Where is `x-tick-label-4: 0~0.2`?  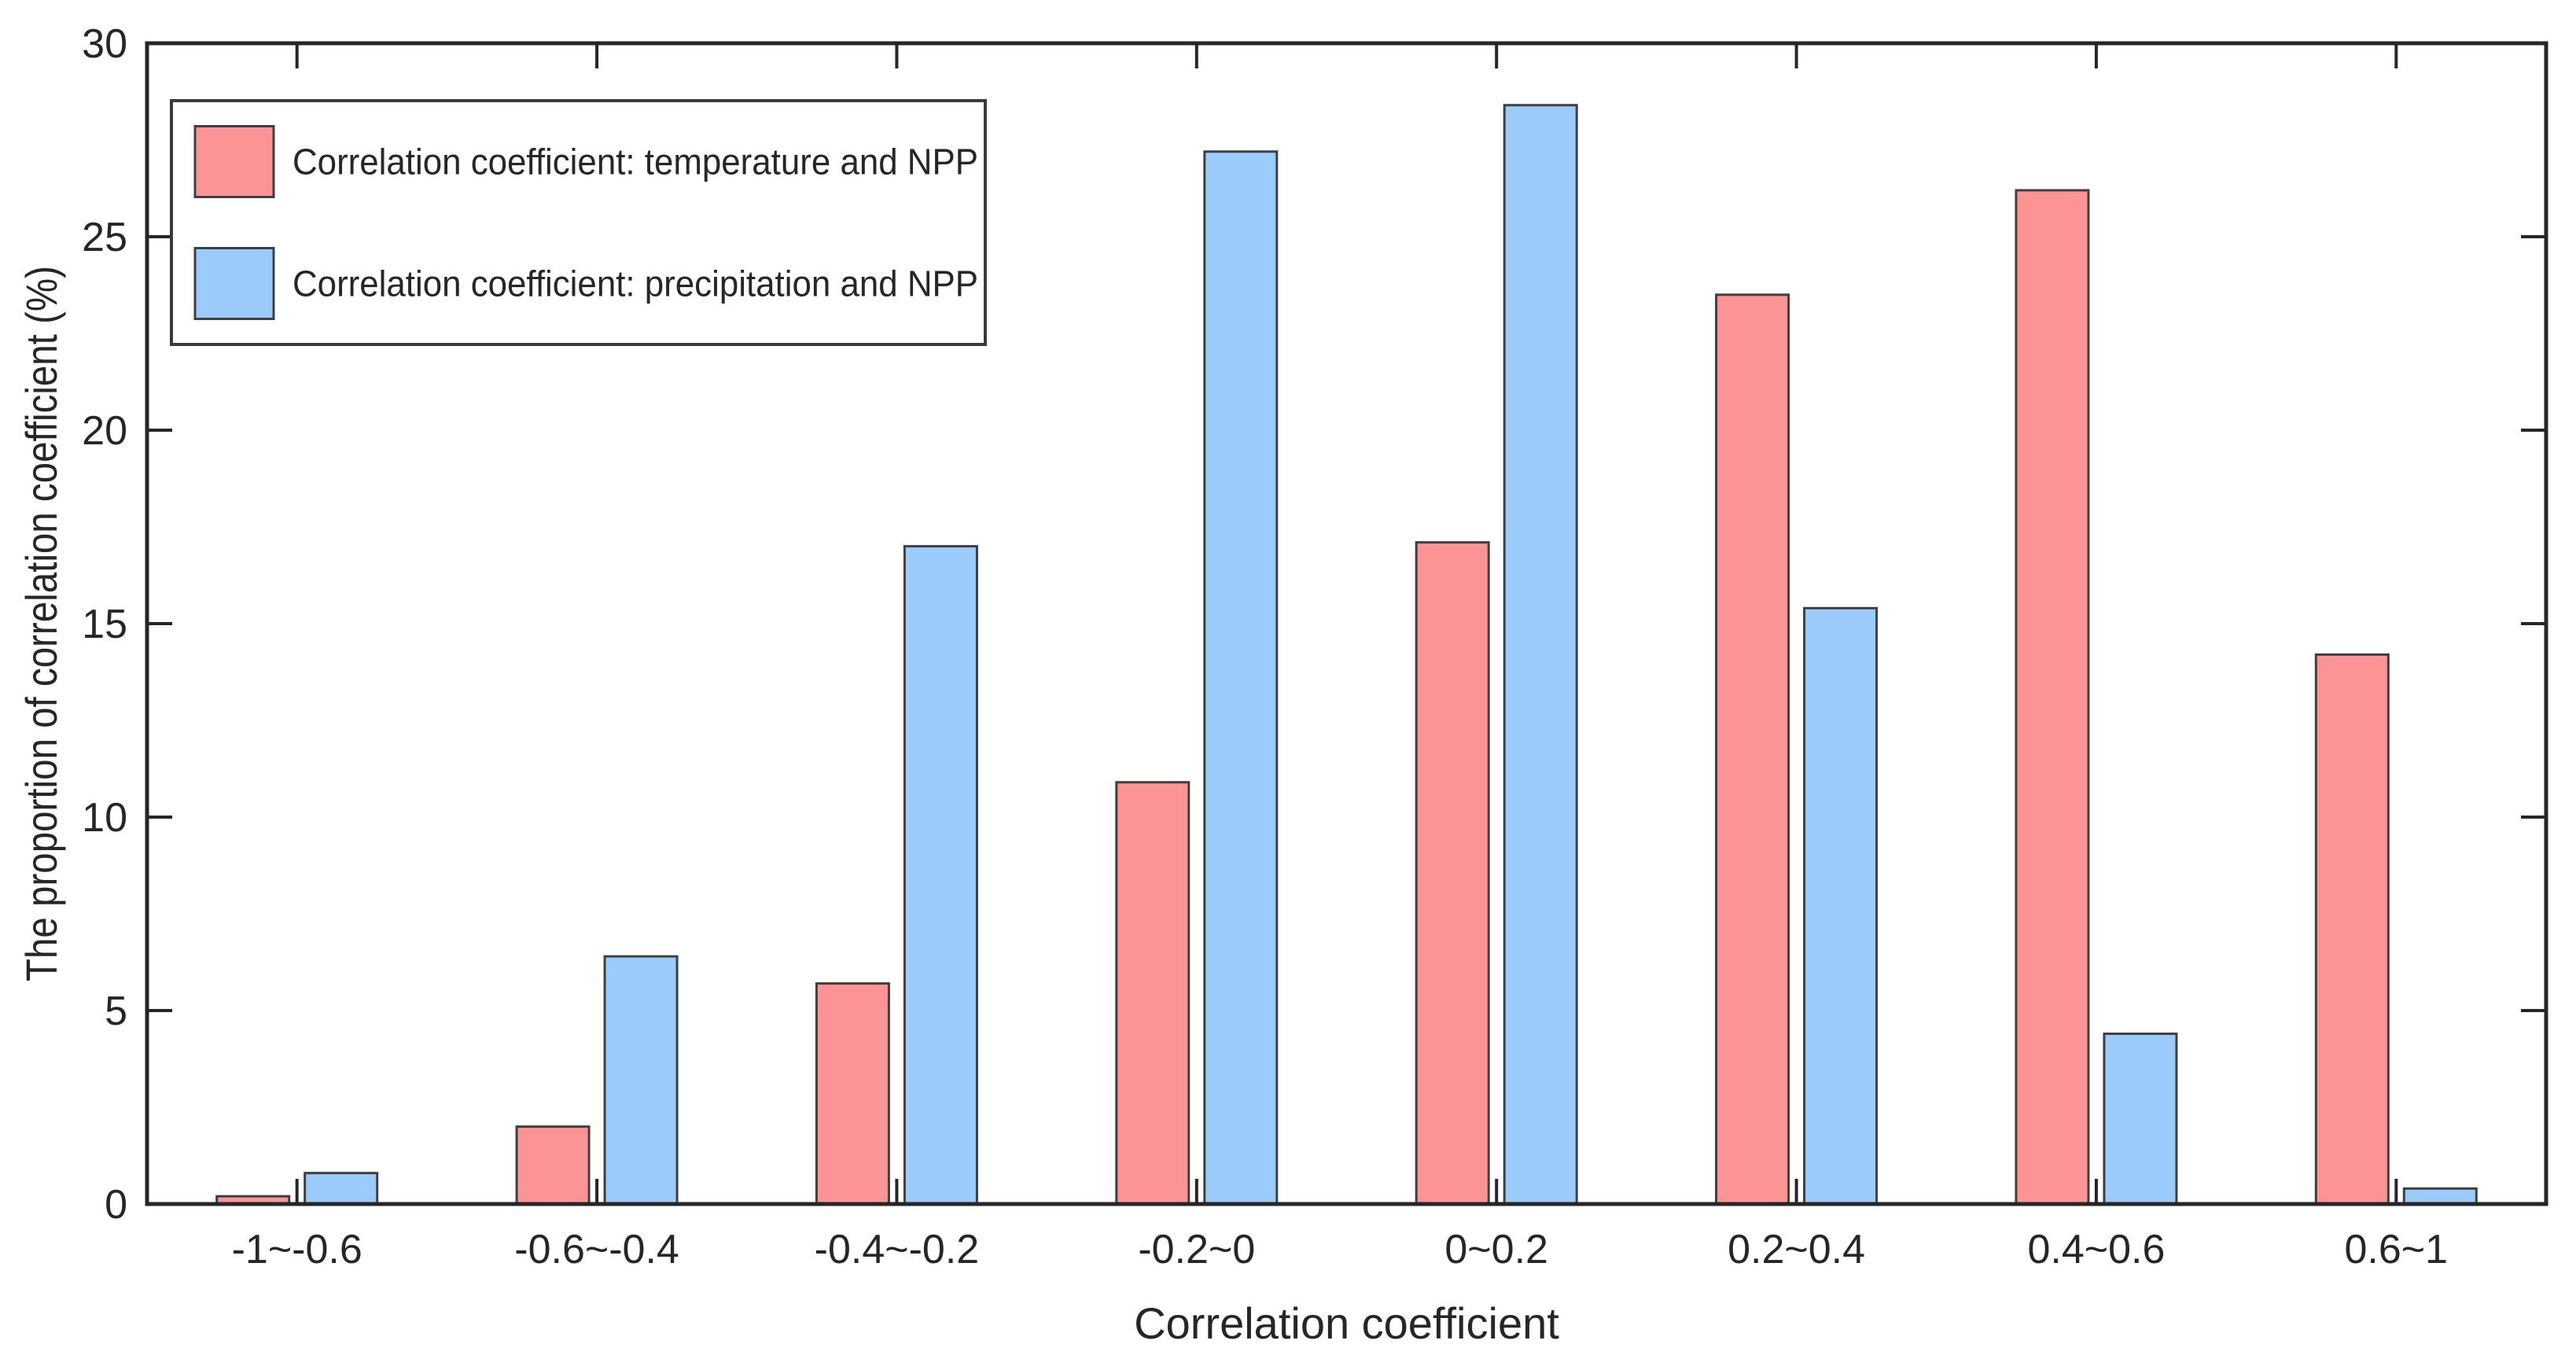
x-tick-label-4: 0~0.2 is located at coordinates (1496, 1250).